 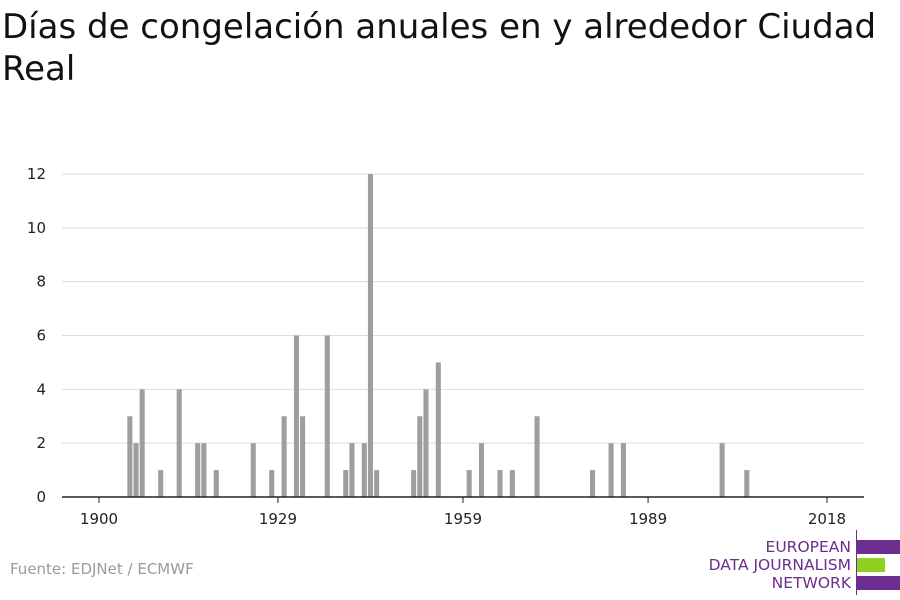 What do you see at coordinates (878, 583) in the screenshot?
I see `logo-bar-bottom` at bounding box center [878, 583].